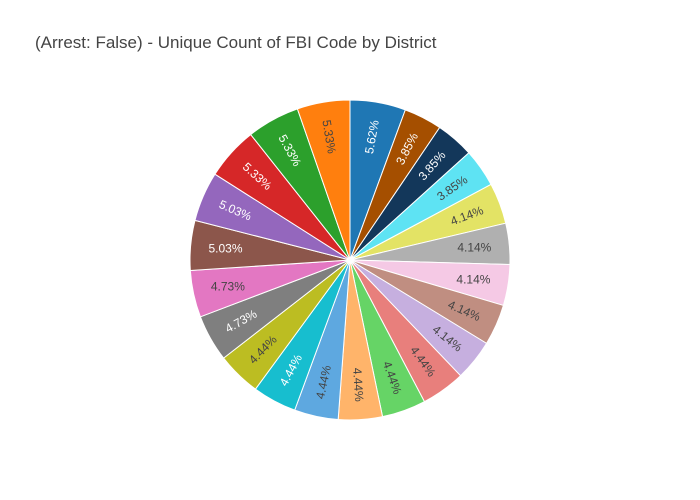 The width and height of the screenshot is (700, 500). Describe the element at coordinates (358, 384) in the screenshot. I see `slice-label: 4.44%` at that location.